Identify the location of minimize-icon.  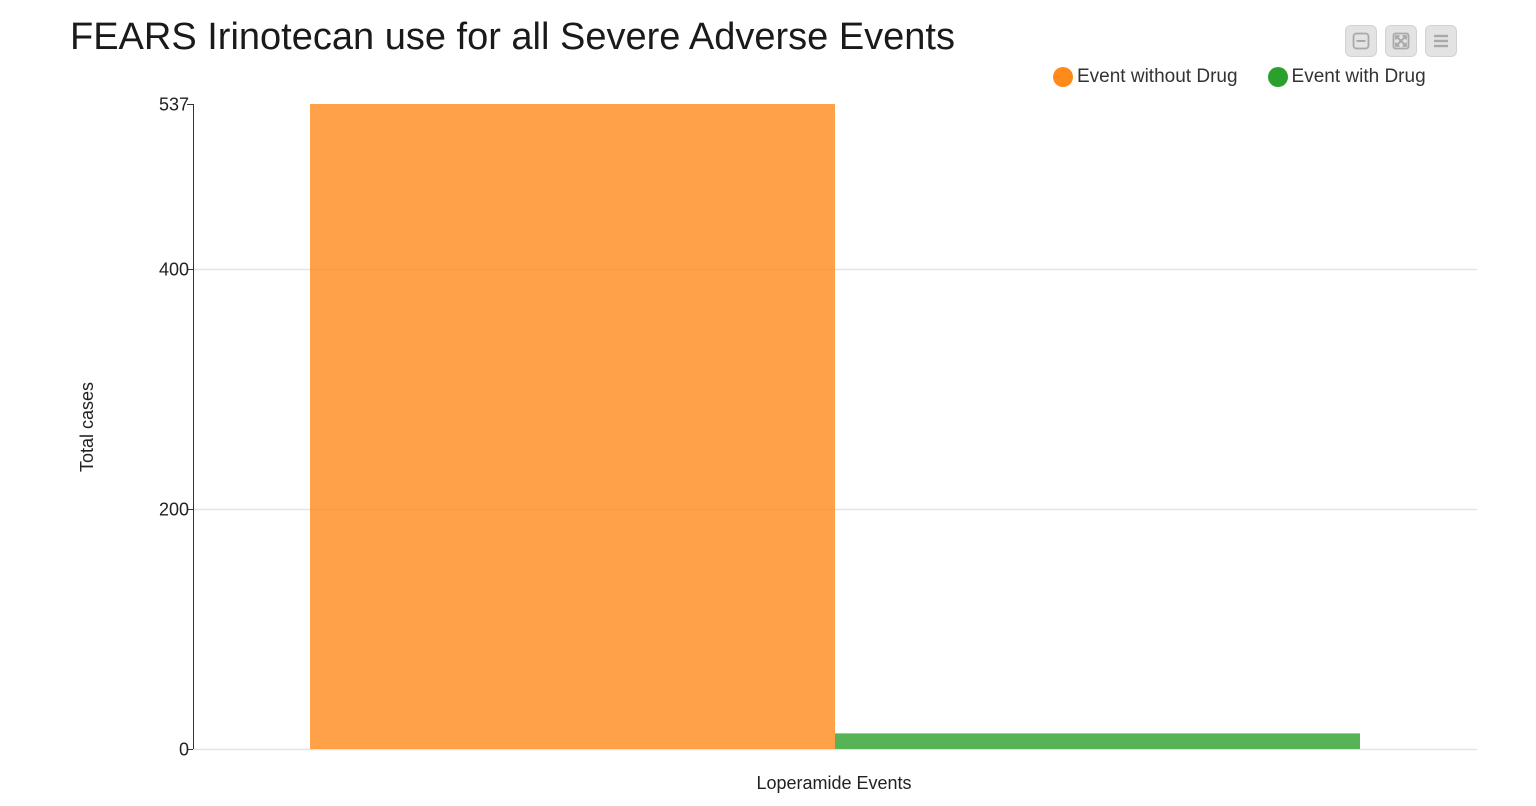
(1361, 41).